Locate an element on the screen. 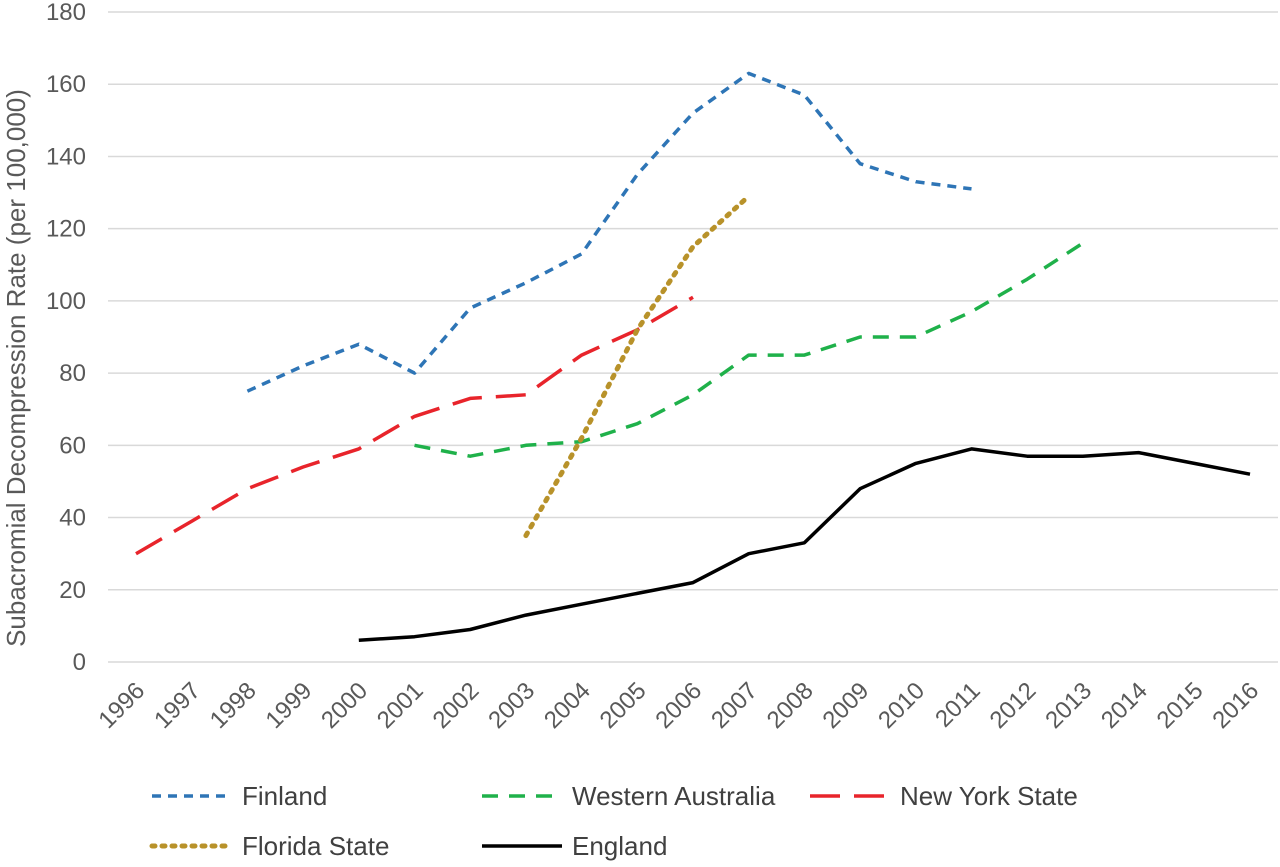 Image resolution: width=1280 pixels, height=867 pixels. legend-label: New York State is located at coordinates (989, 796).